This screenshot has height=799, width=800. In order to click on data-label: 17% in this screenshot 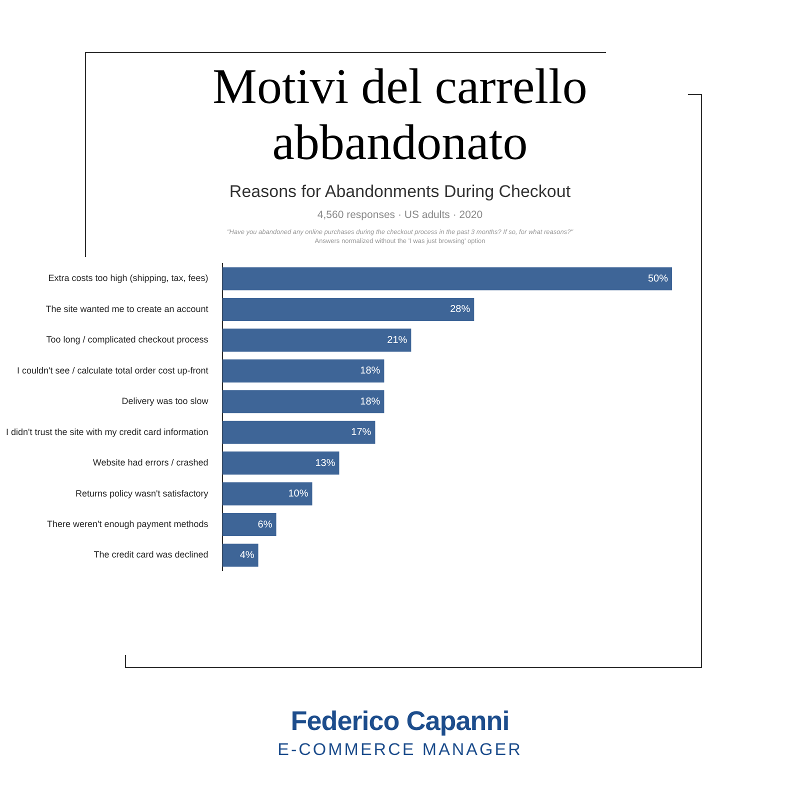, I will do `click(361, 432)`.